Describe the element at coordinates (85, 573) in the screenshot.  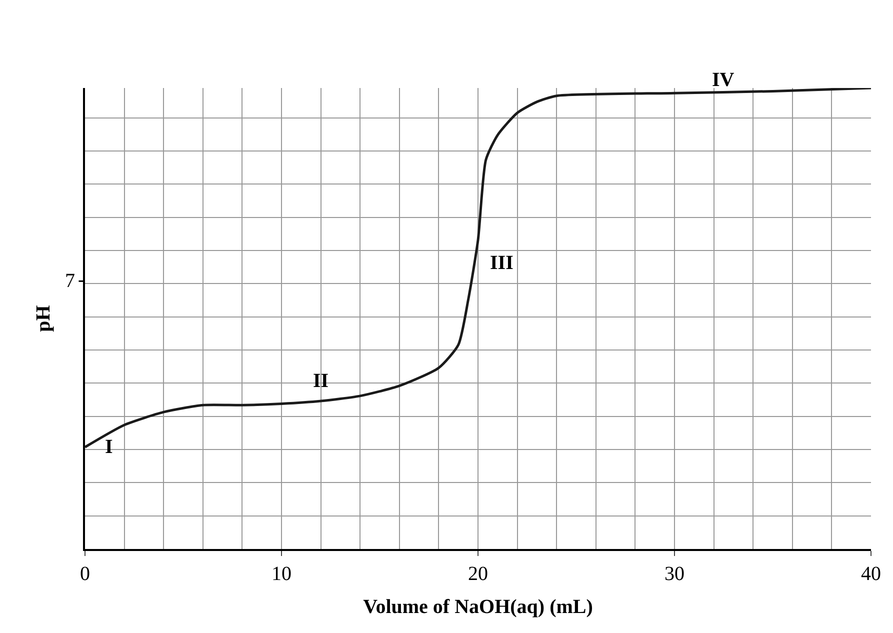
I see `x-tick-label: 0` at that location.